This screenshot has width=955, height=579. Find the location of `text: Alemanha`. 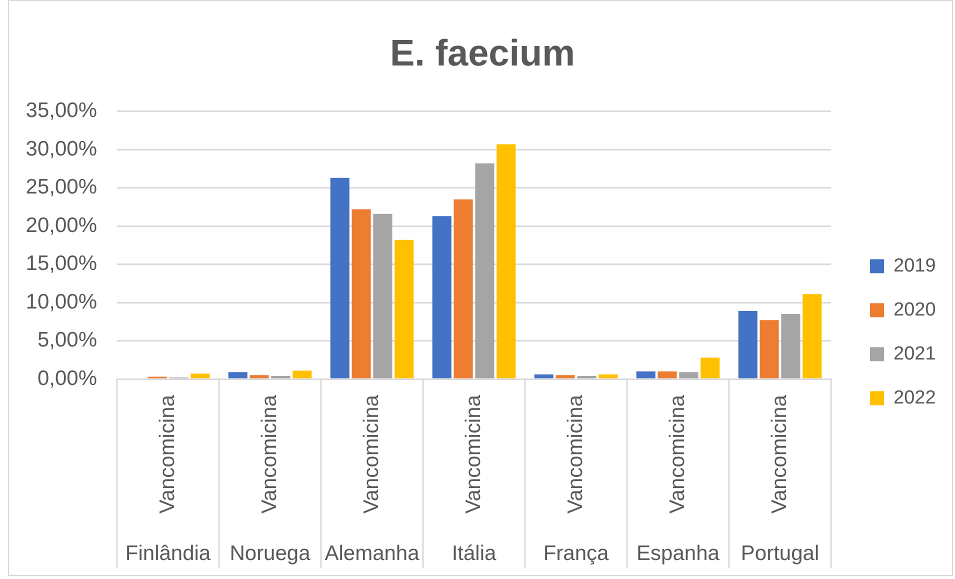

text: Alemanha is located at coordinates (372, 553).